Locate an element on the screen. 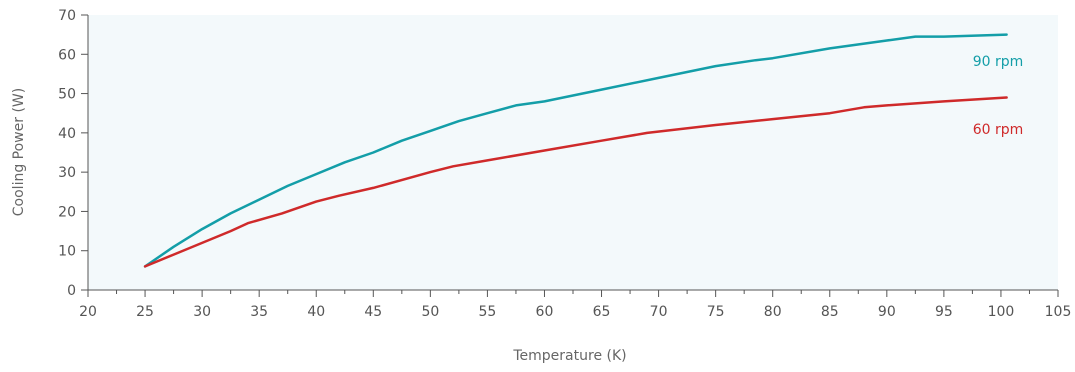 The image size is (1075, 372). series-label-60-rpm: 60 rpm is located at coordinates (998, 130).